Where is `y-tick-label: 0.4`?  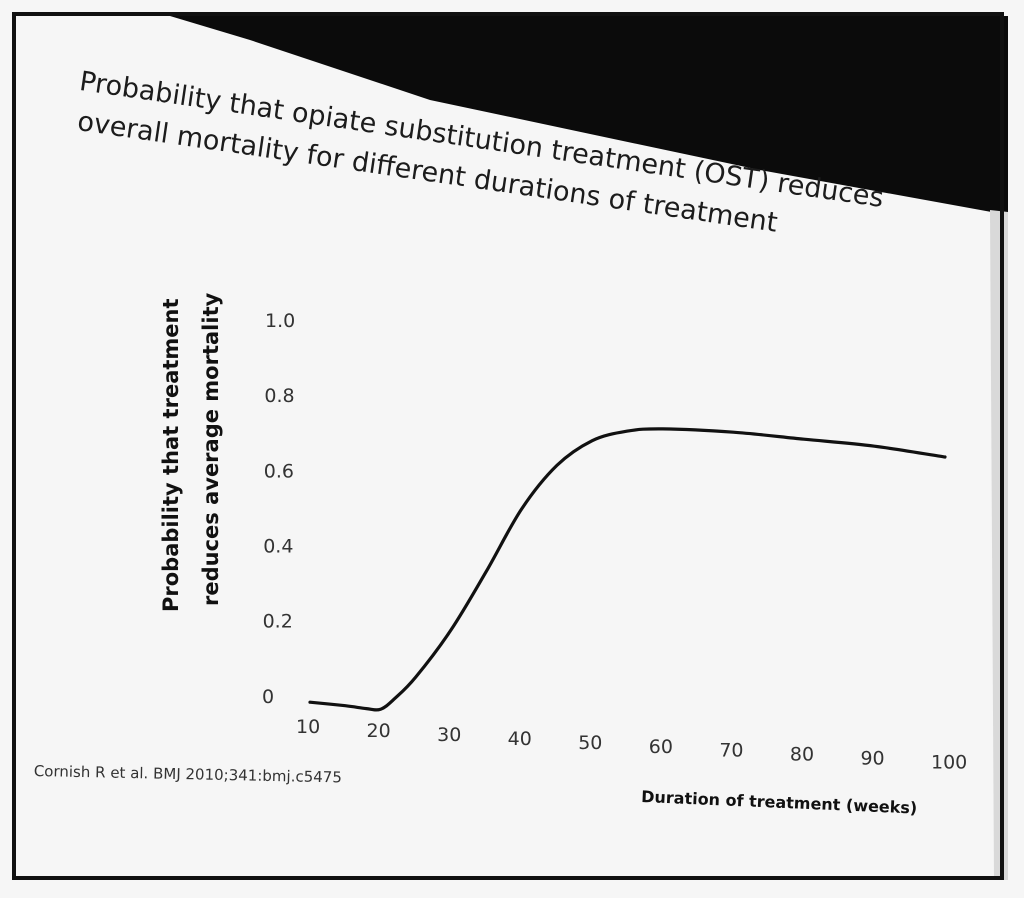 y-tick-label: 0.4 is located at coordinates (278, 546).